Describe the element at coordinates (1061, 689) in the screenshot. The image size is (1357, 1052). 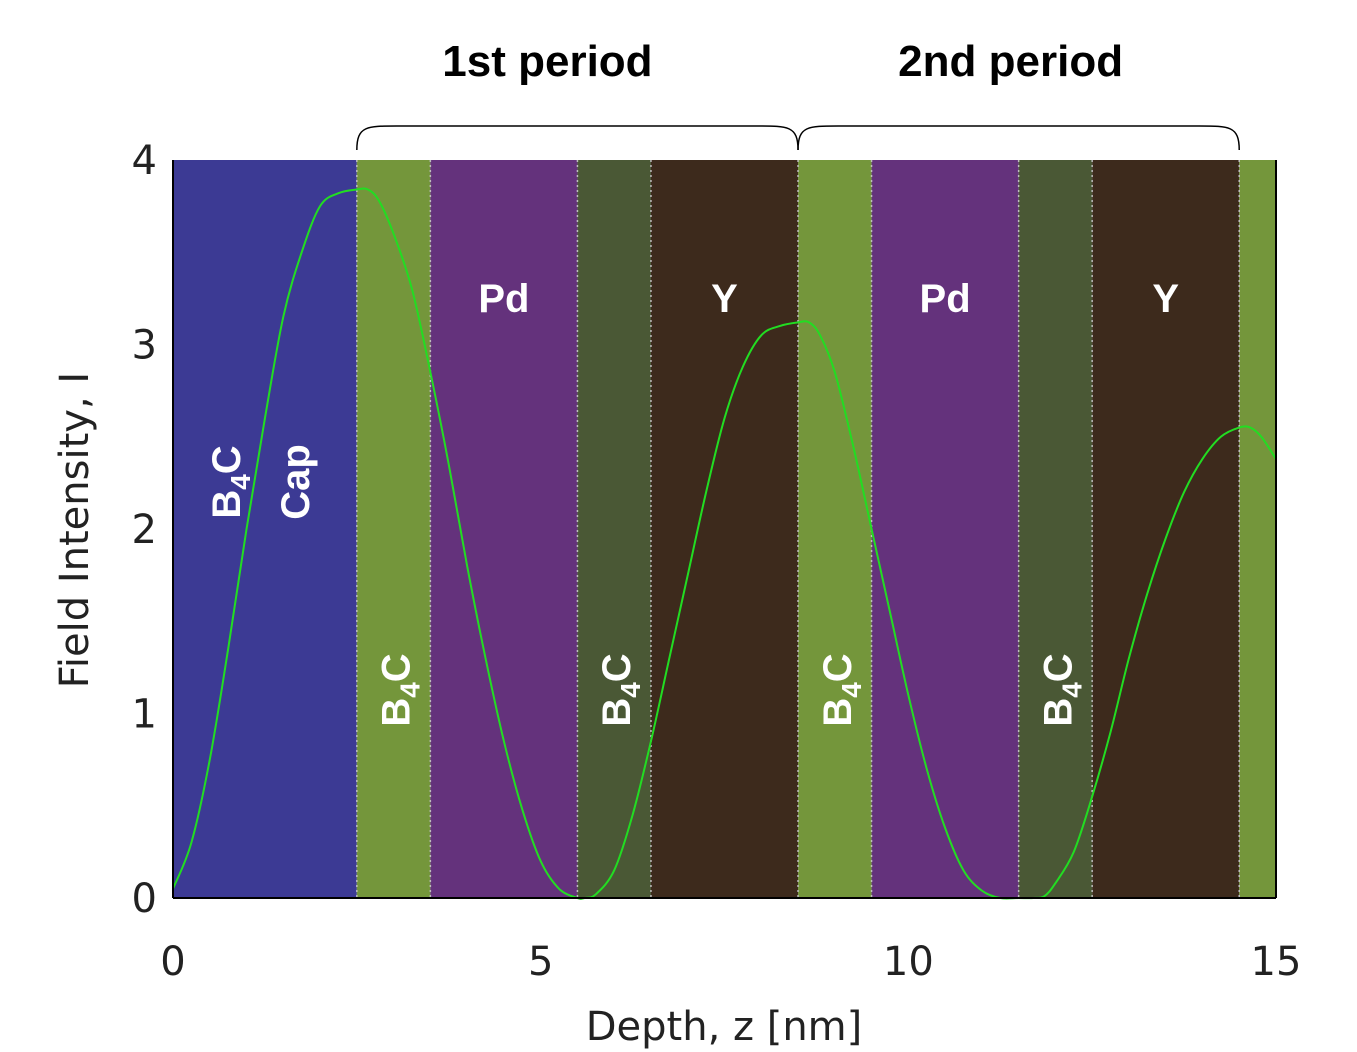
I see `layer-label-7: B4C` at that location.